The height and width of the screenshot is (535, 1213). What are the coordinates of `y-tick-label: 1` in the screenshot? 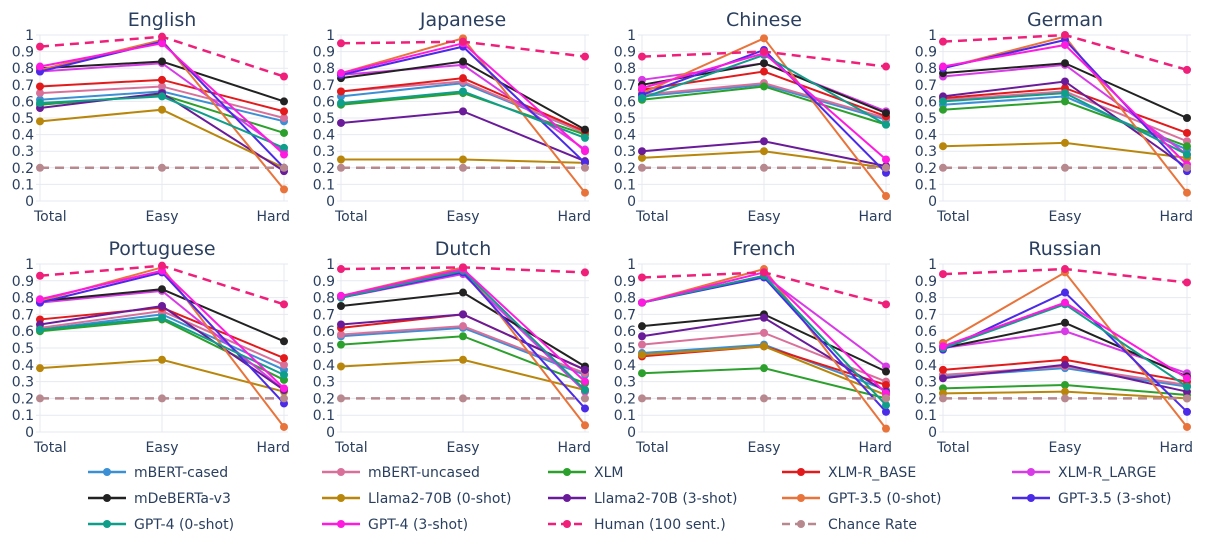 It's located at (631, 36).